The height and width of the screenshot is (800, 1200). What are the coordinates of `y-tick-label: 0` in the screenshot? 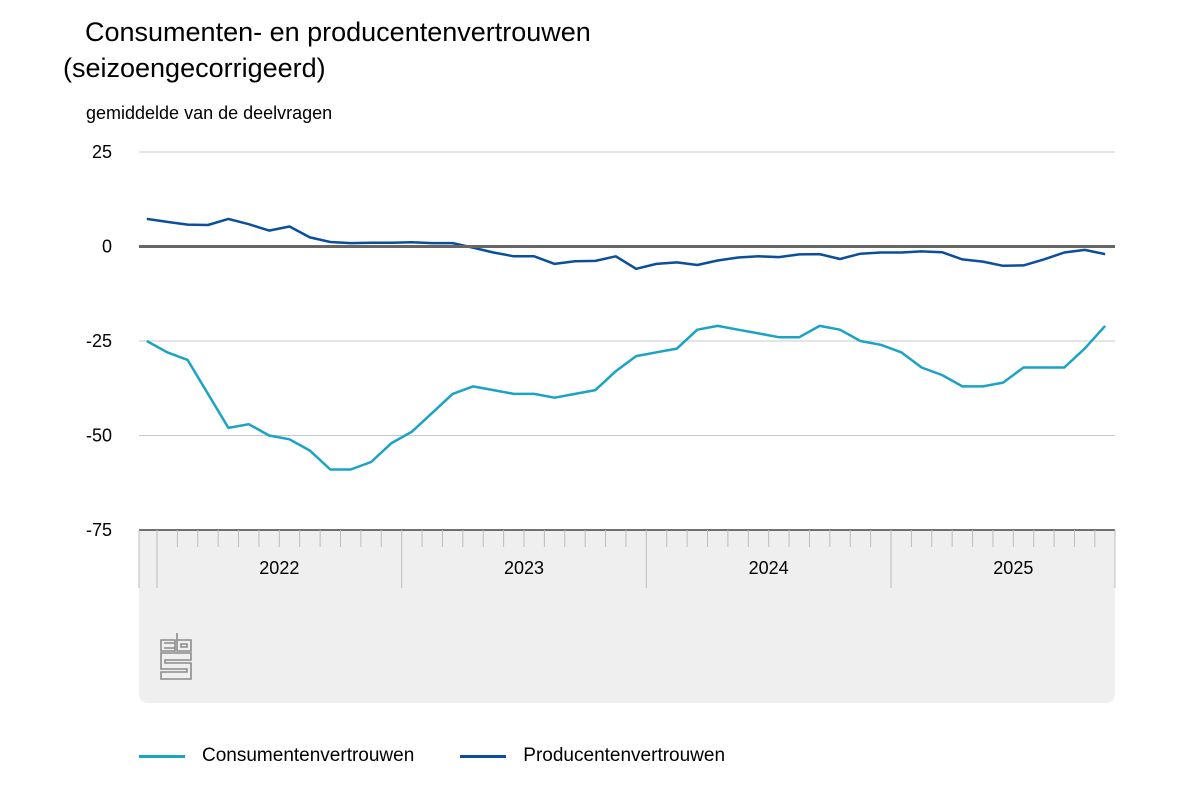 It's located at (107, 247).